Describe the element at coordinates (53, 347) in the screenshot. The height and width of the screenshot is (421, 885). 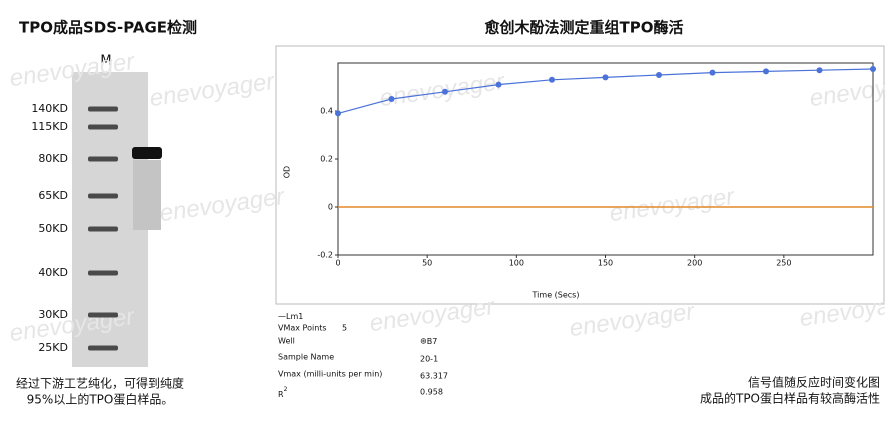
I see `marker-label: 25KD` at that location.